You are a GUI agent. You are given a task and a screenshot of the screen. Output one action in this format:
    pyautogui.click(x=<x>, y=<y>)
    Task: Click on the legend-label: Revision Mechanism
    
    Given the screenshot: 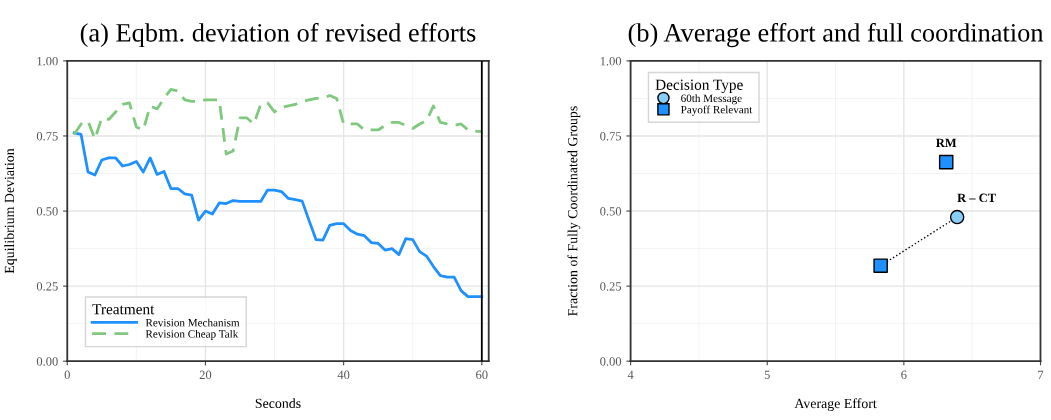 What is the action you would take?
    pyautogui.click(x=192, y=322)
    